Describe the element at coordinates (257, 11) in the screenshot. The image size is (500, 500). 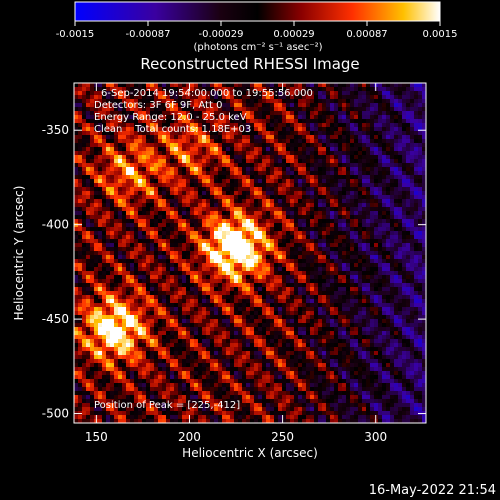
I see `colorbar` at that location.